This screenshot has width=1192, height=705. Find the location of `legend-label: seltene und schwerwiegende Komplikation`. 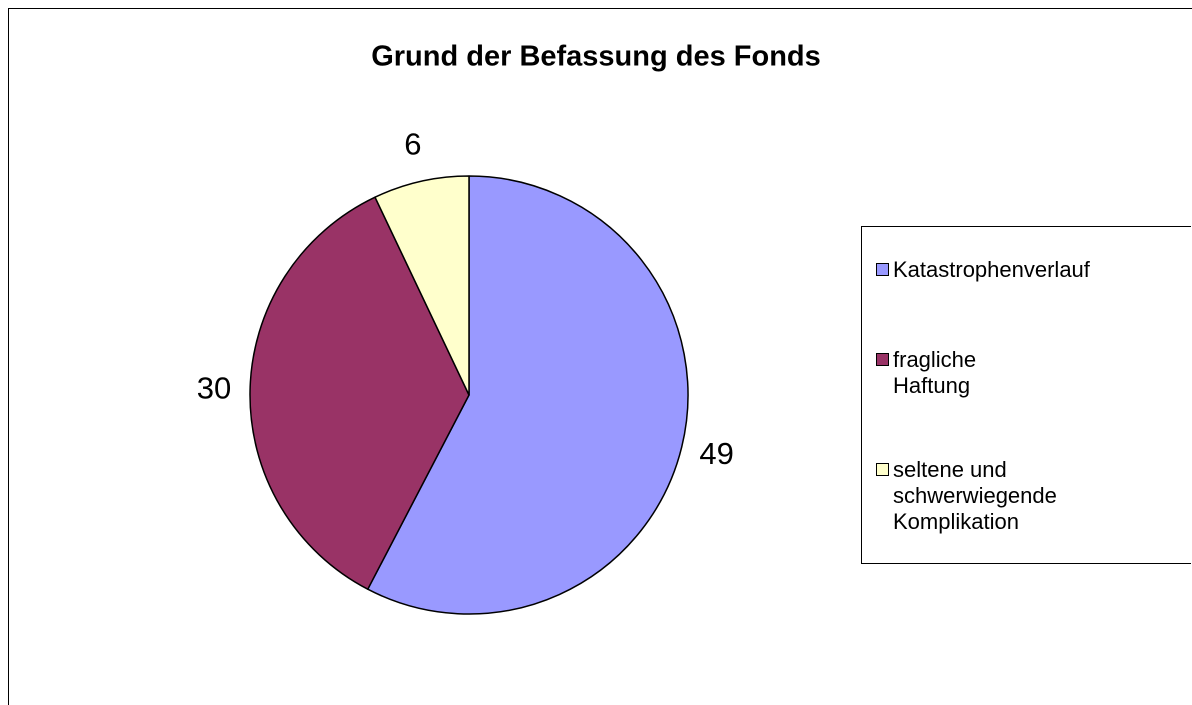

legend-label: seltene und schwerwiegende Komplikation is located at coordinates (975, 495).